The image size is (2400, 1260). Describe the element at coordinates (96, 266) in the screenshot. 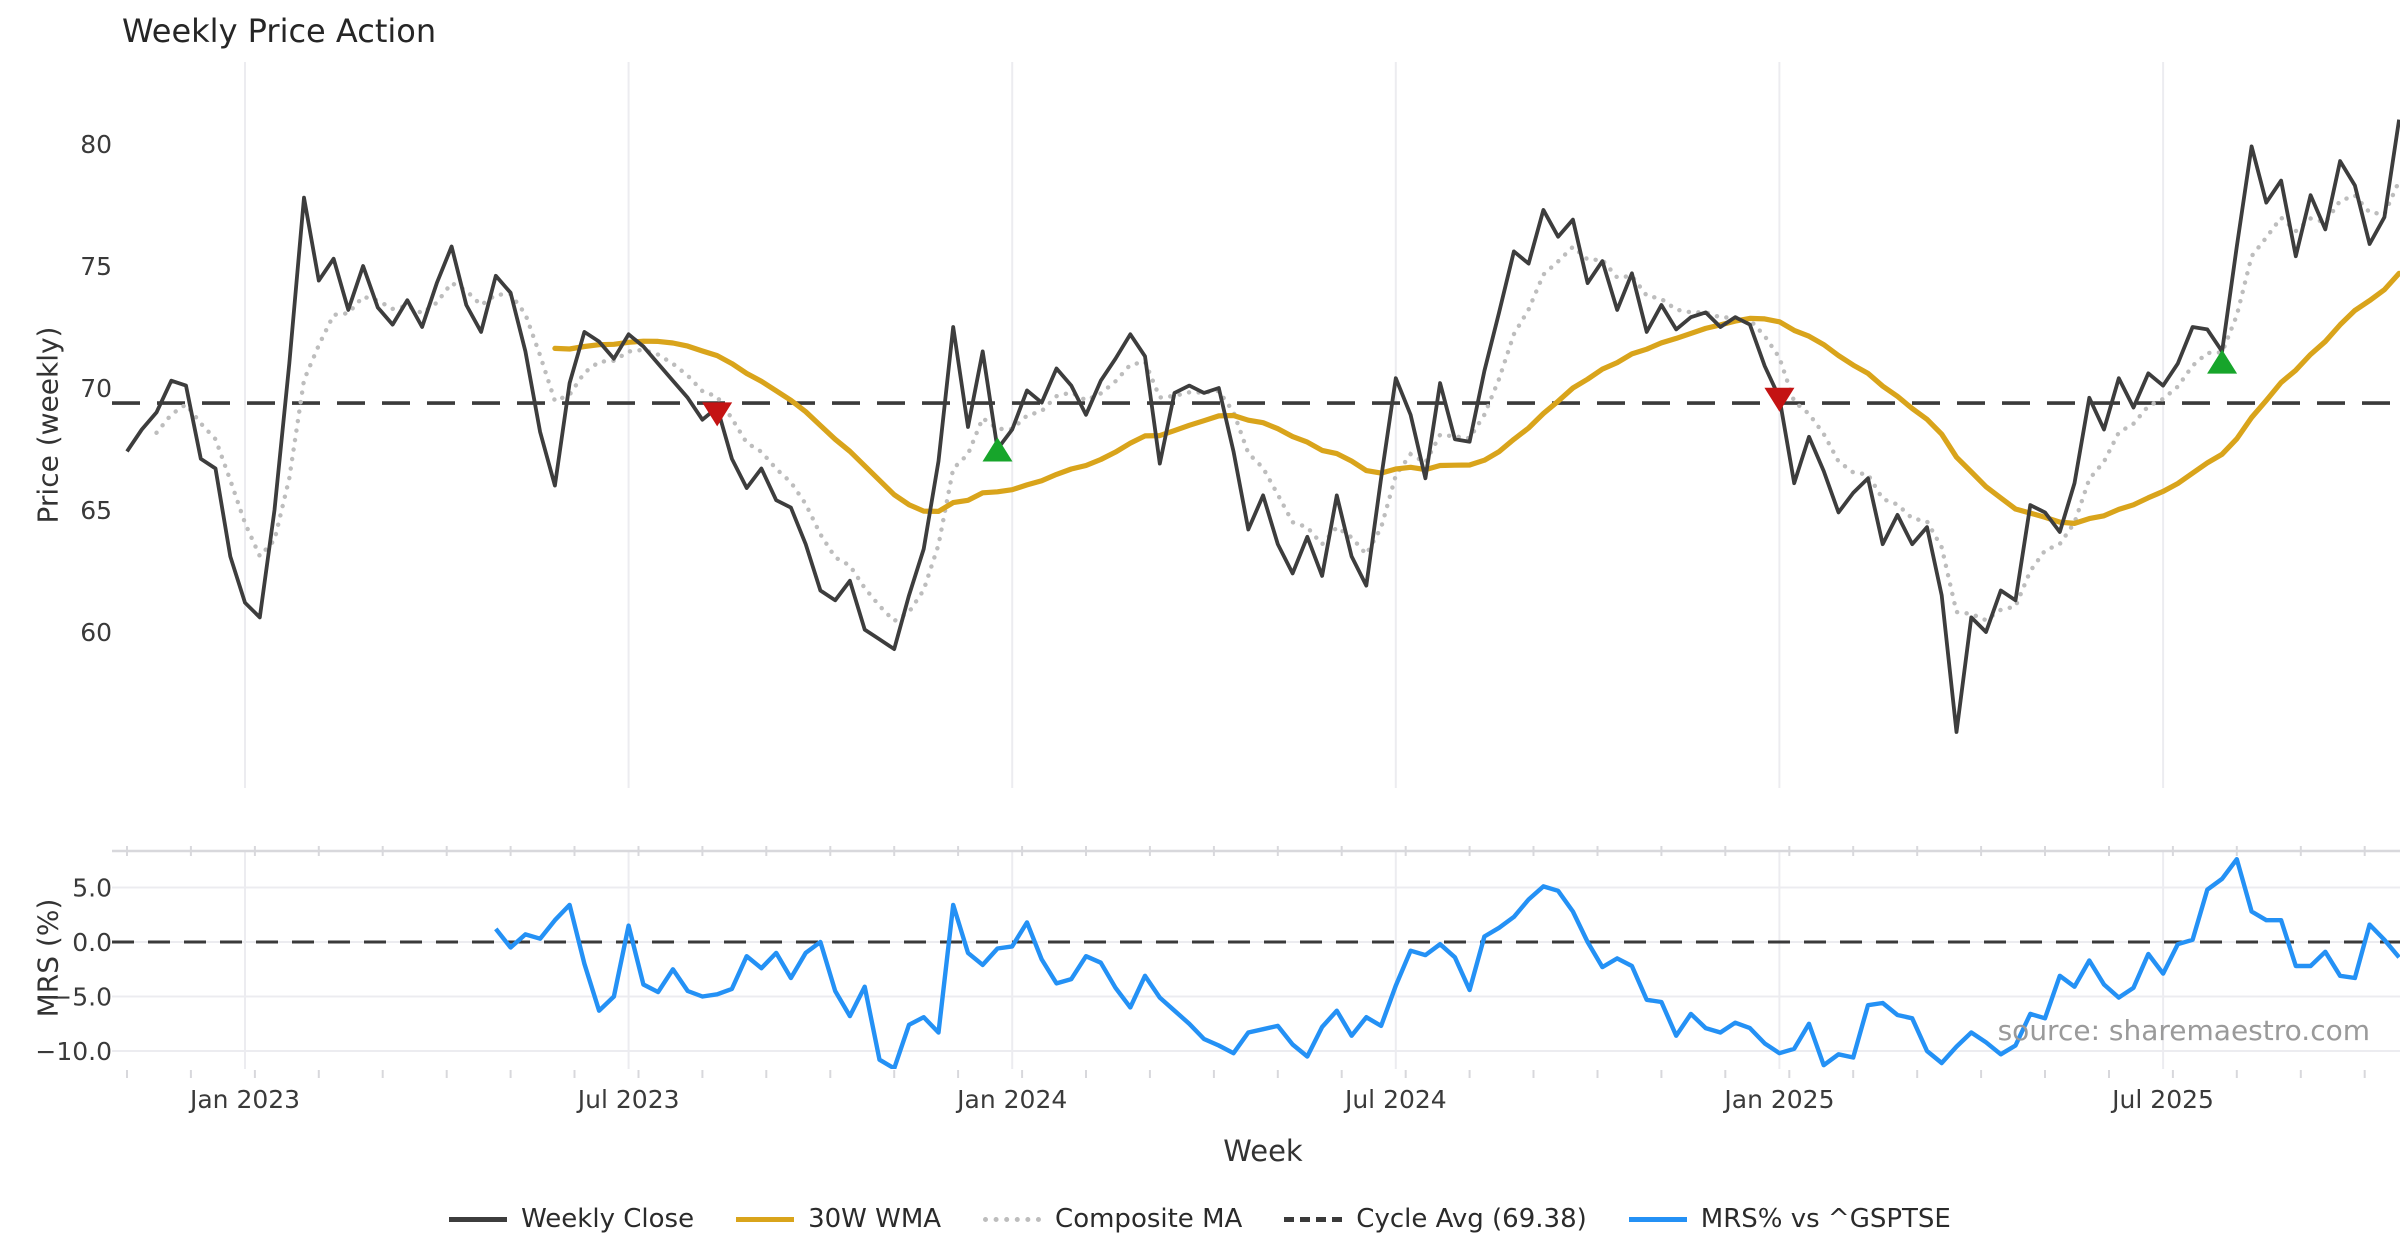

I see `price-ytick-label: 75` at that location.